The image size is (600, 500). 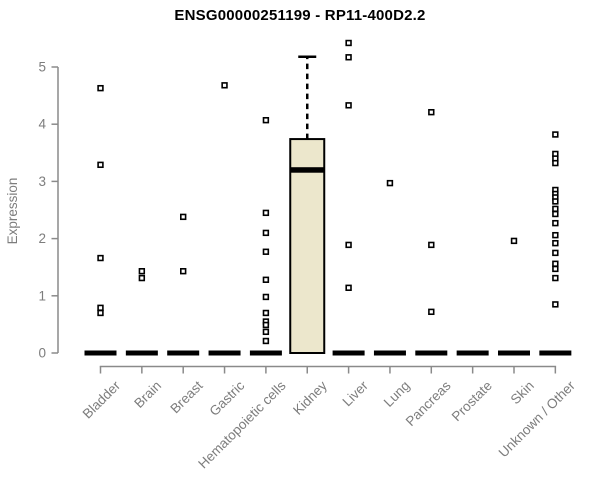 What do you see at coordinates (42, 67) in the screenshot?
I see `y-axis-tick-label: 5` at bounding box center [42, 67].